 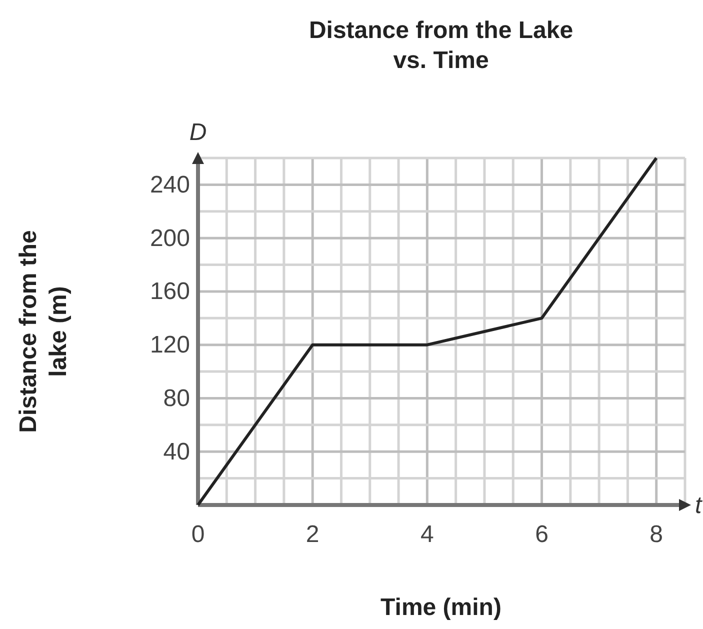 What do you see at coordinates (176, 452) in the screenshot?
I see `y-tick-label: 40` at bounding box center [176, 452].